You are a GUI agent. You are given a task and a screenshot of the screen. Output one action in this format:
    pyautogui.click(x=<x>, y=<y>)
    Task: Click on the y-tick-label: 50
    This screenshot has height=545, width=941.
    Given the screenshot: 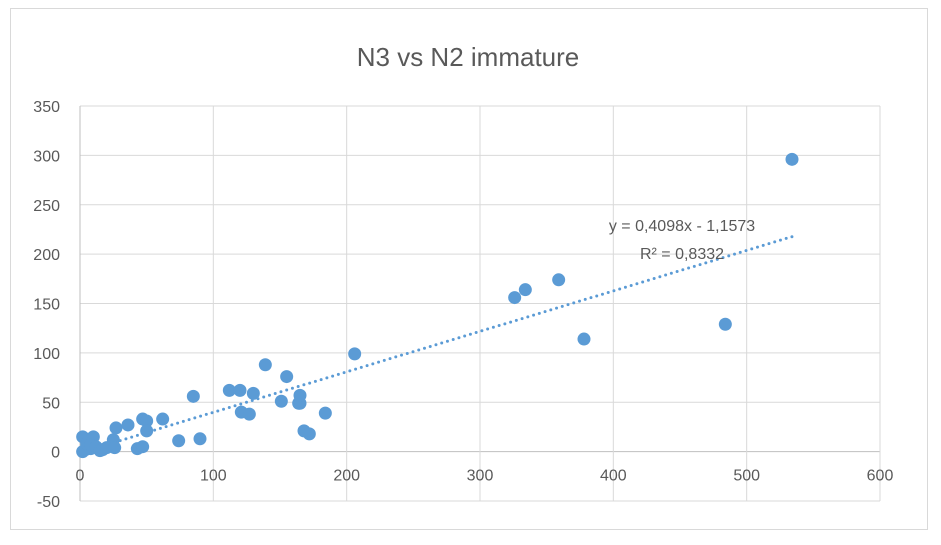 What is the action you would take?
    pyautogui.click(x=51, y=403)
    